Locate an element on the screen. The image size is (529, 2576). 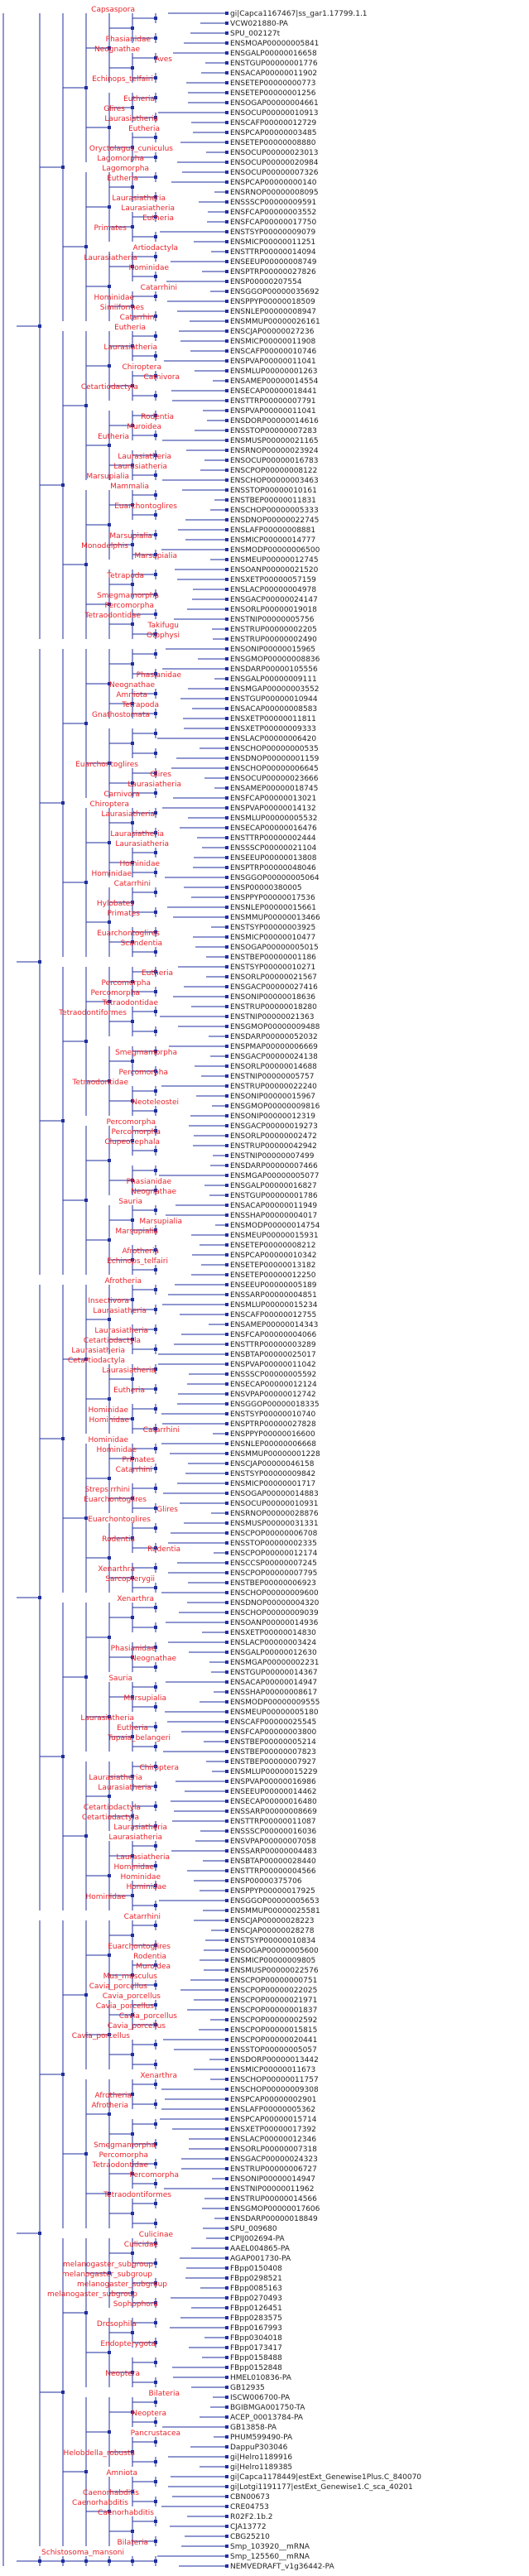
leaf-label: ENSTTRP00000004566 is located at coordinates (273, 1871).